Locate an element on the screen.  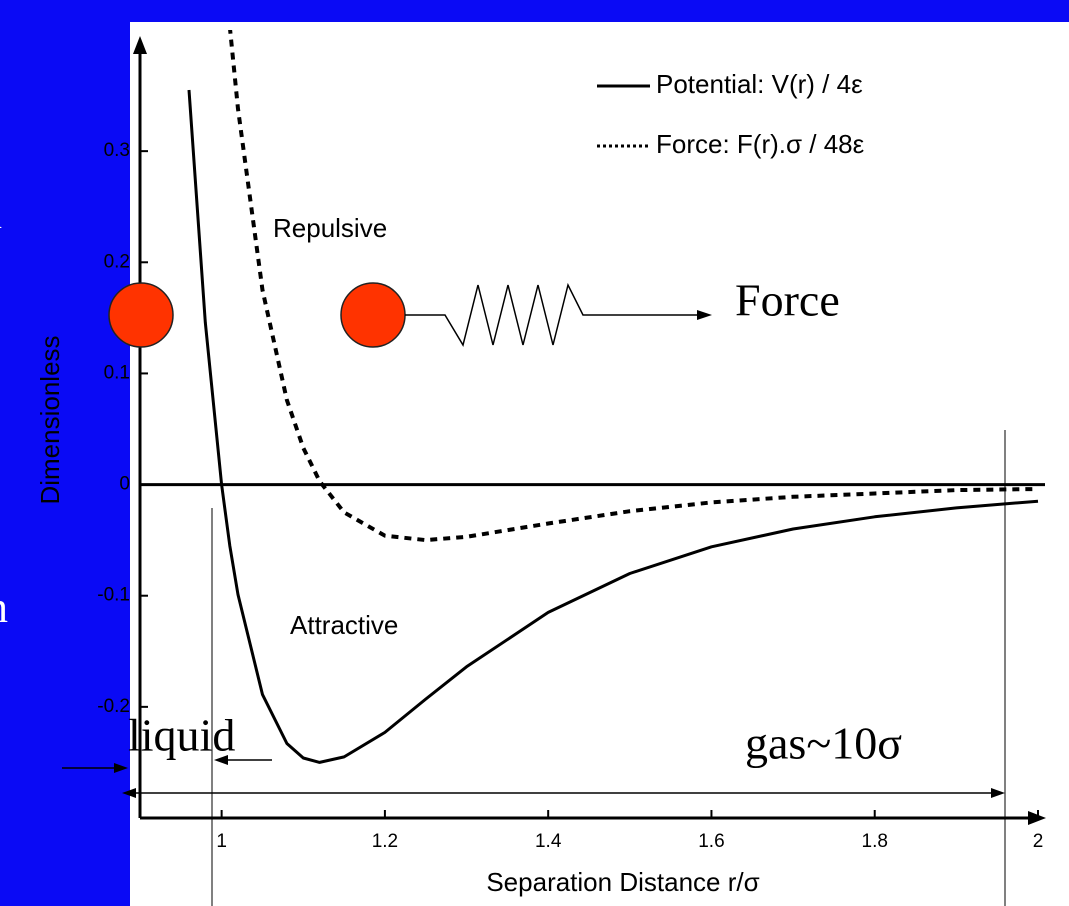
x-axis-label: Separation Distance r/σ is located at coordinates (622, 882).